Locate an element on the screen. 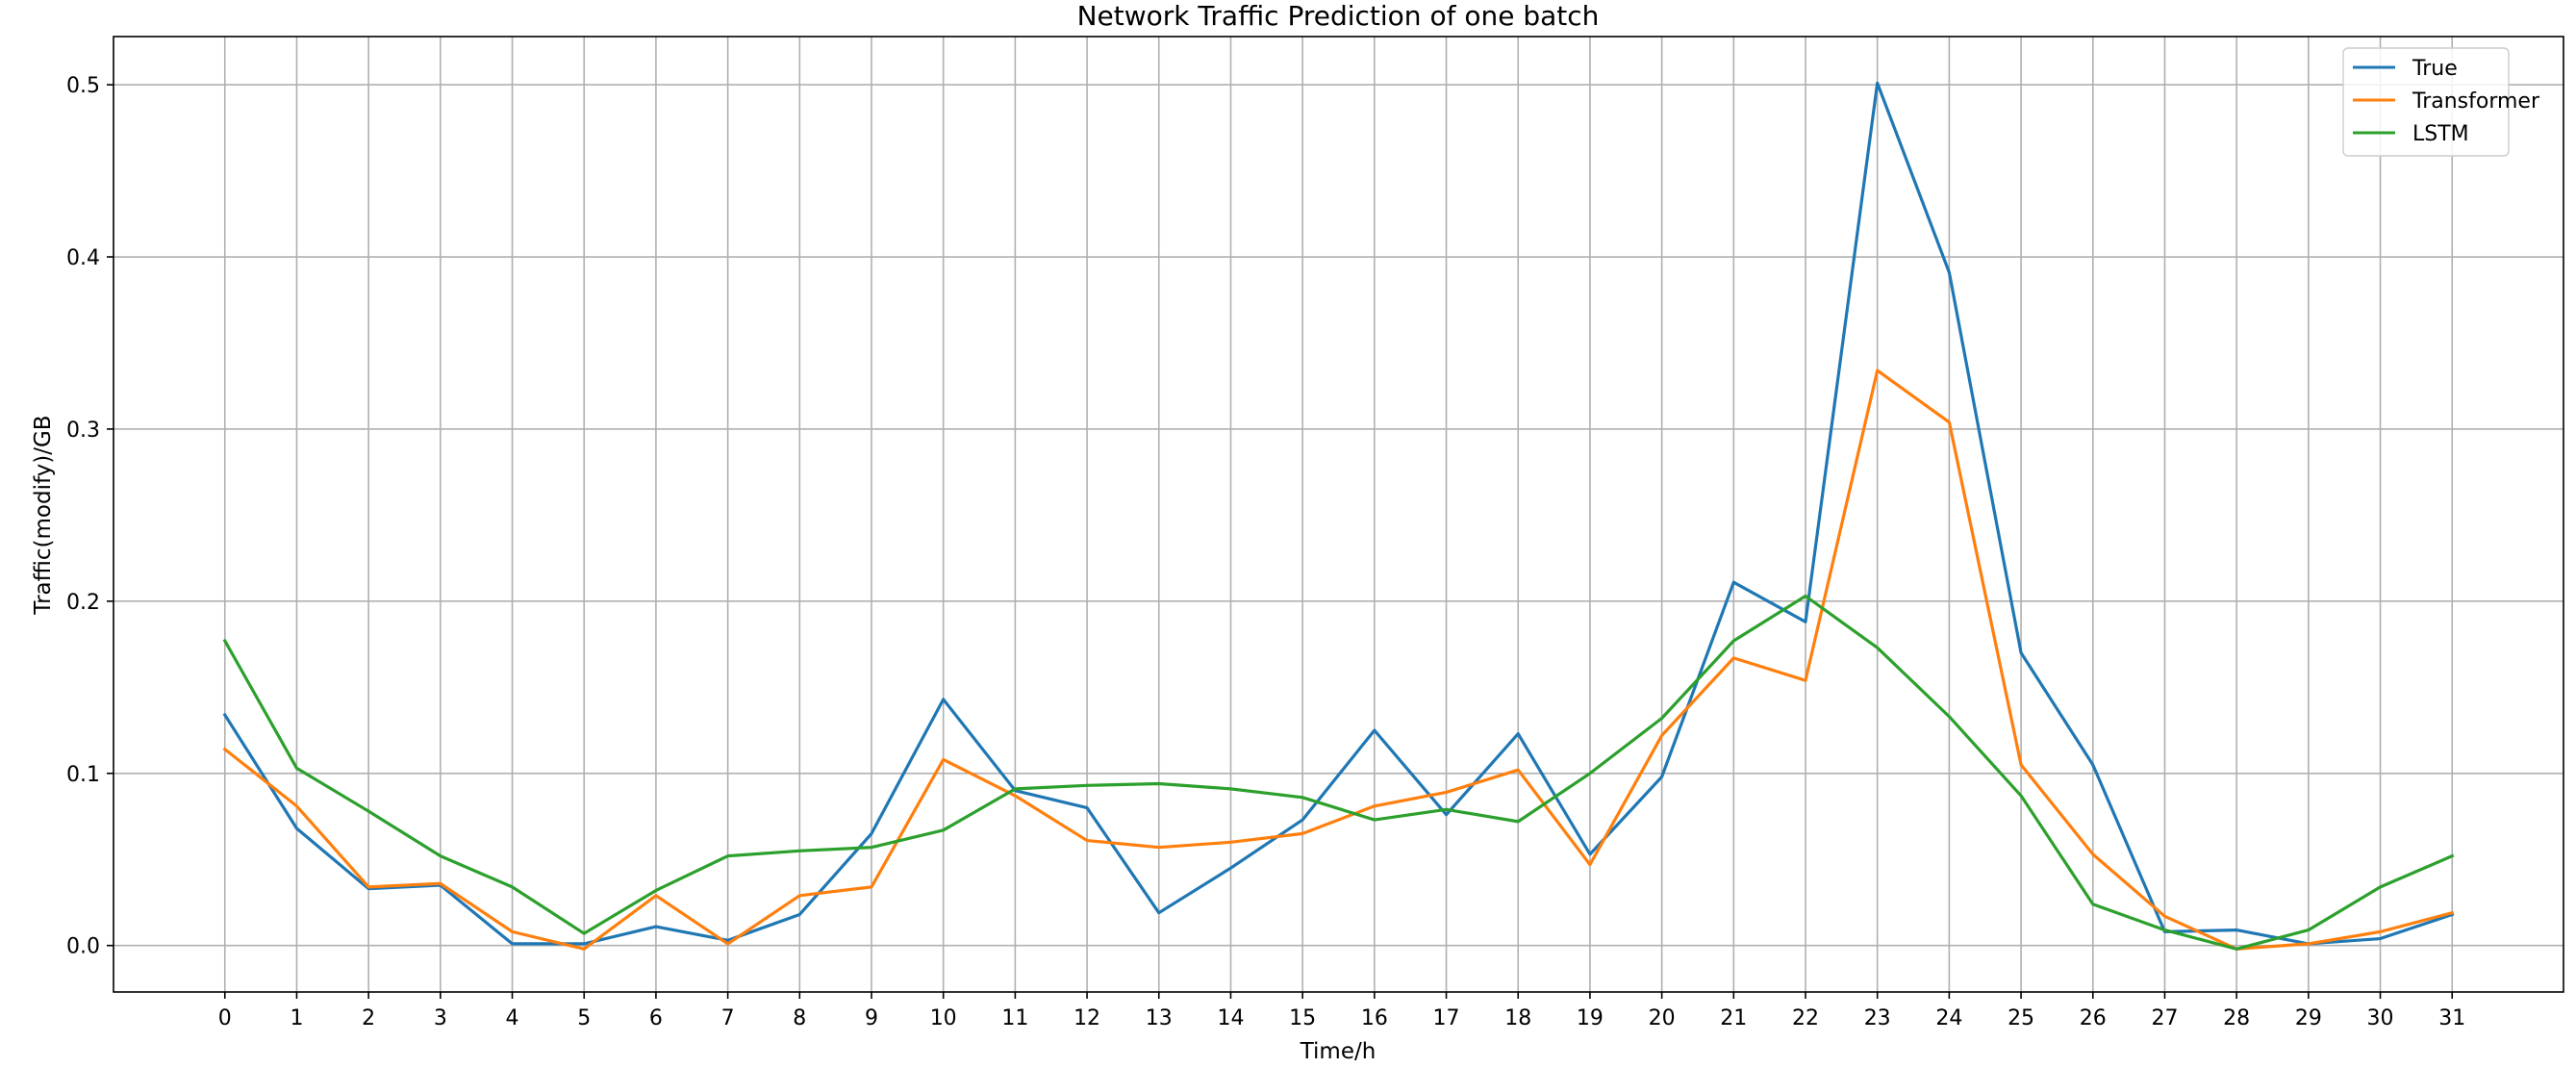 Image resolution: width=2576 pixels, height=1068 pixels. x-tick-label: 13 is located at coordinates (1159, 1018).